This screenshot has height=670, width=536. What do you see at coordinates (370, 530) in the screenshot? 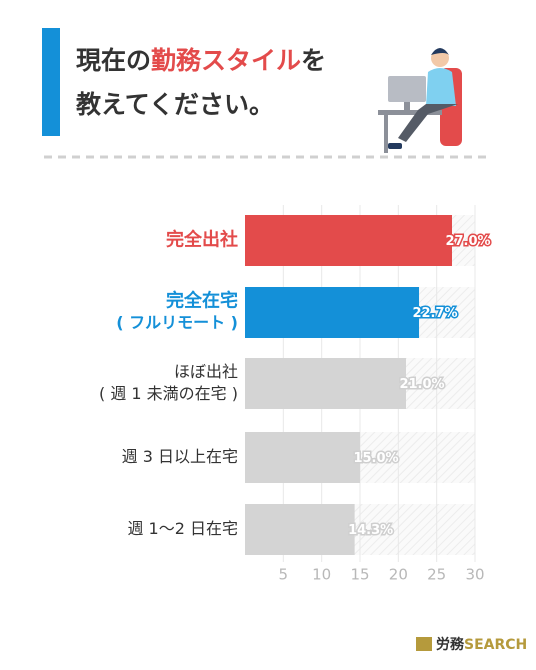
I see `value-label: 14.3%` at bounding box center [370, 530].